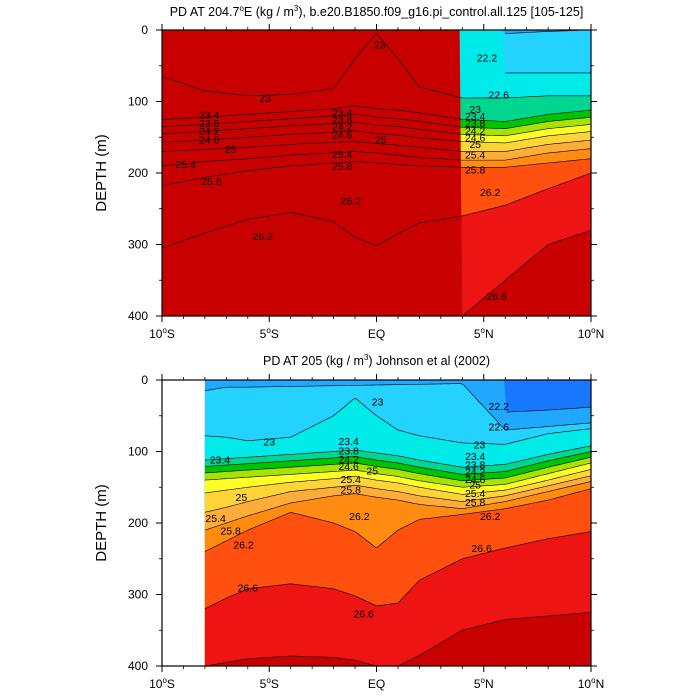  I want to click on y-tick-label: 300, so click(138, 595).